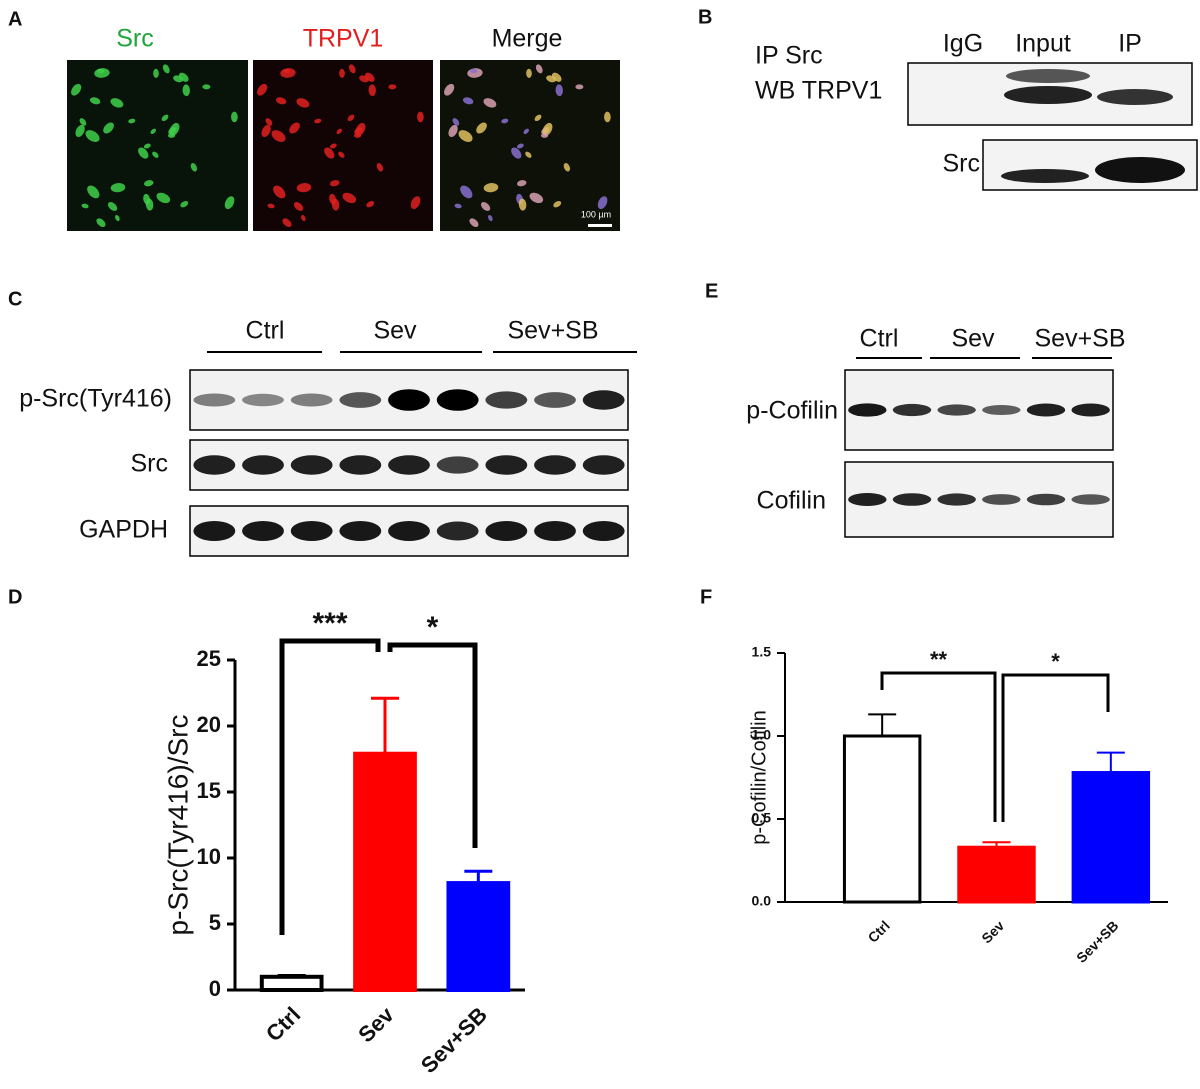  What do you see at coordinates (343, 39) in the screenshot?
I see `channel-label: TRPV1` at bounding box center [343, 39].